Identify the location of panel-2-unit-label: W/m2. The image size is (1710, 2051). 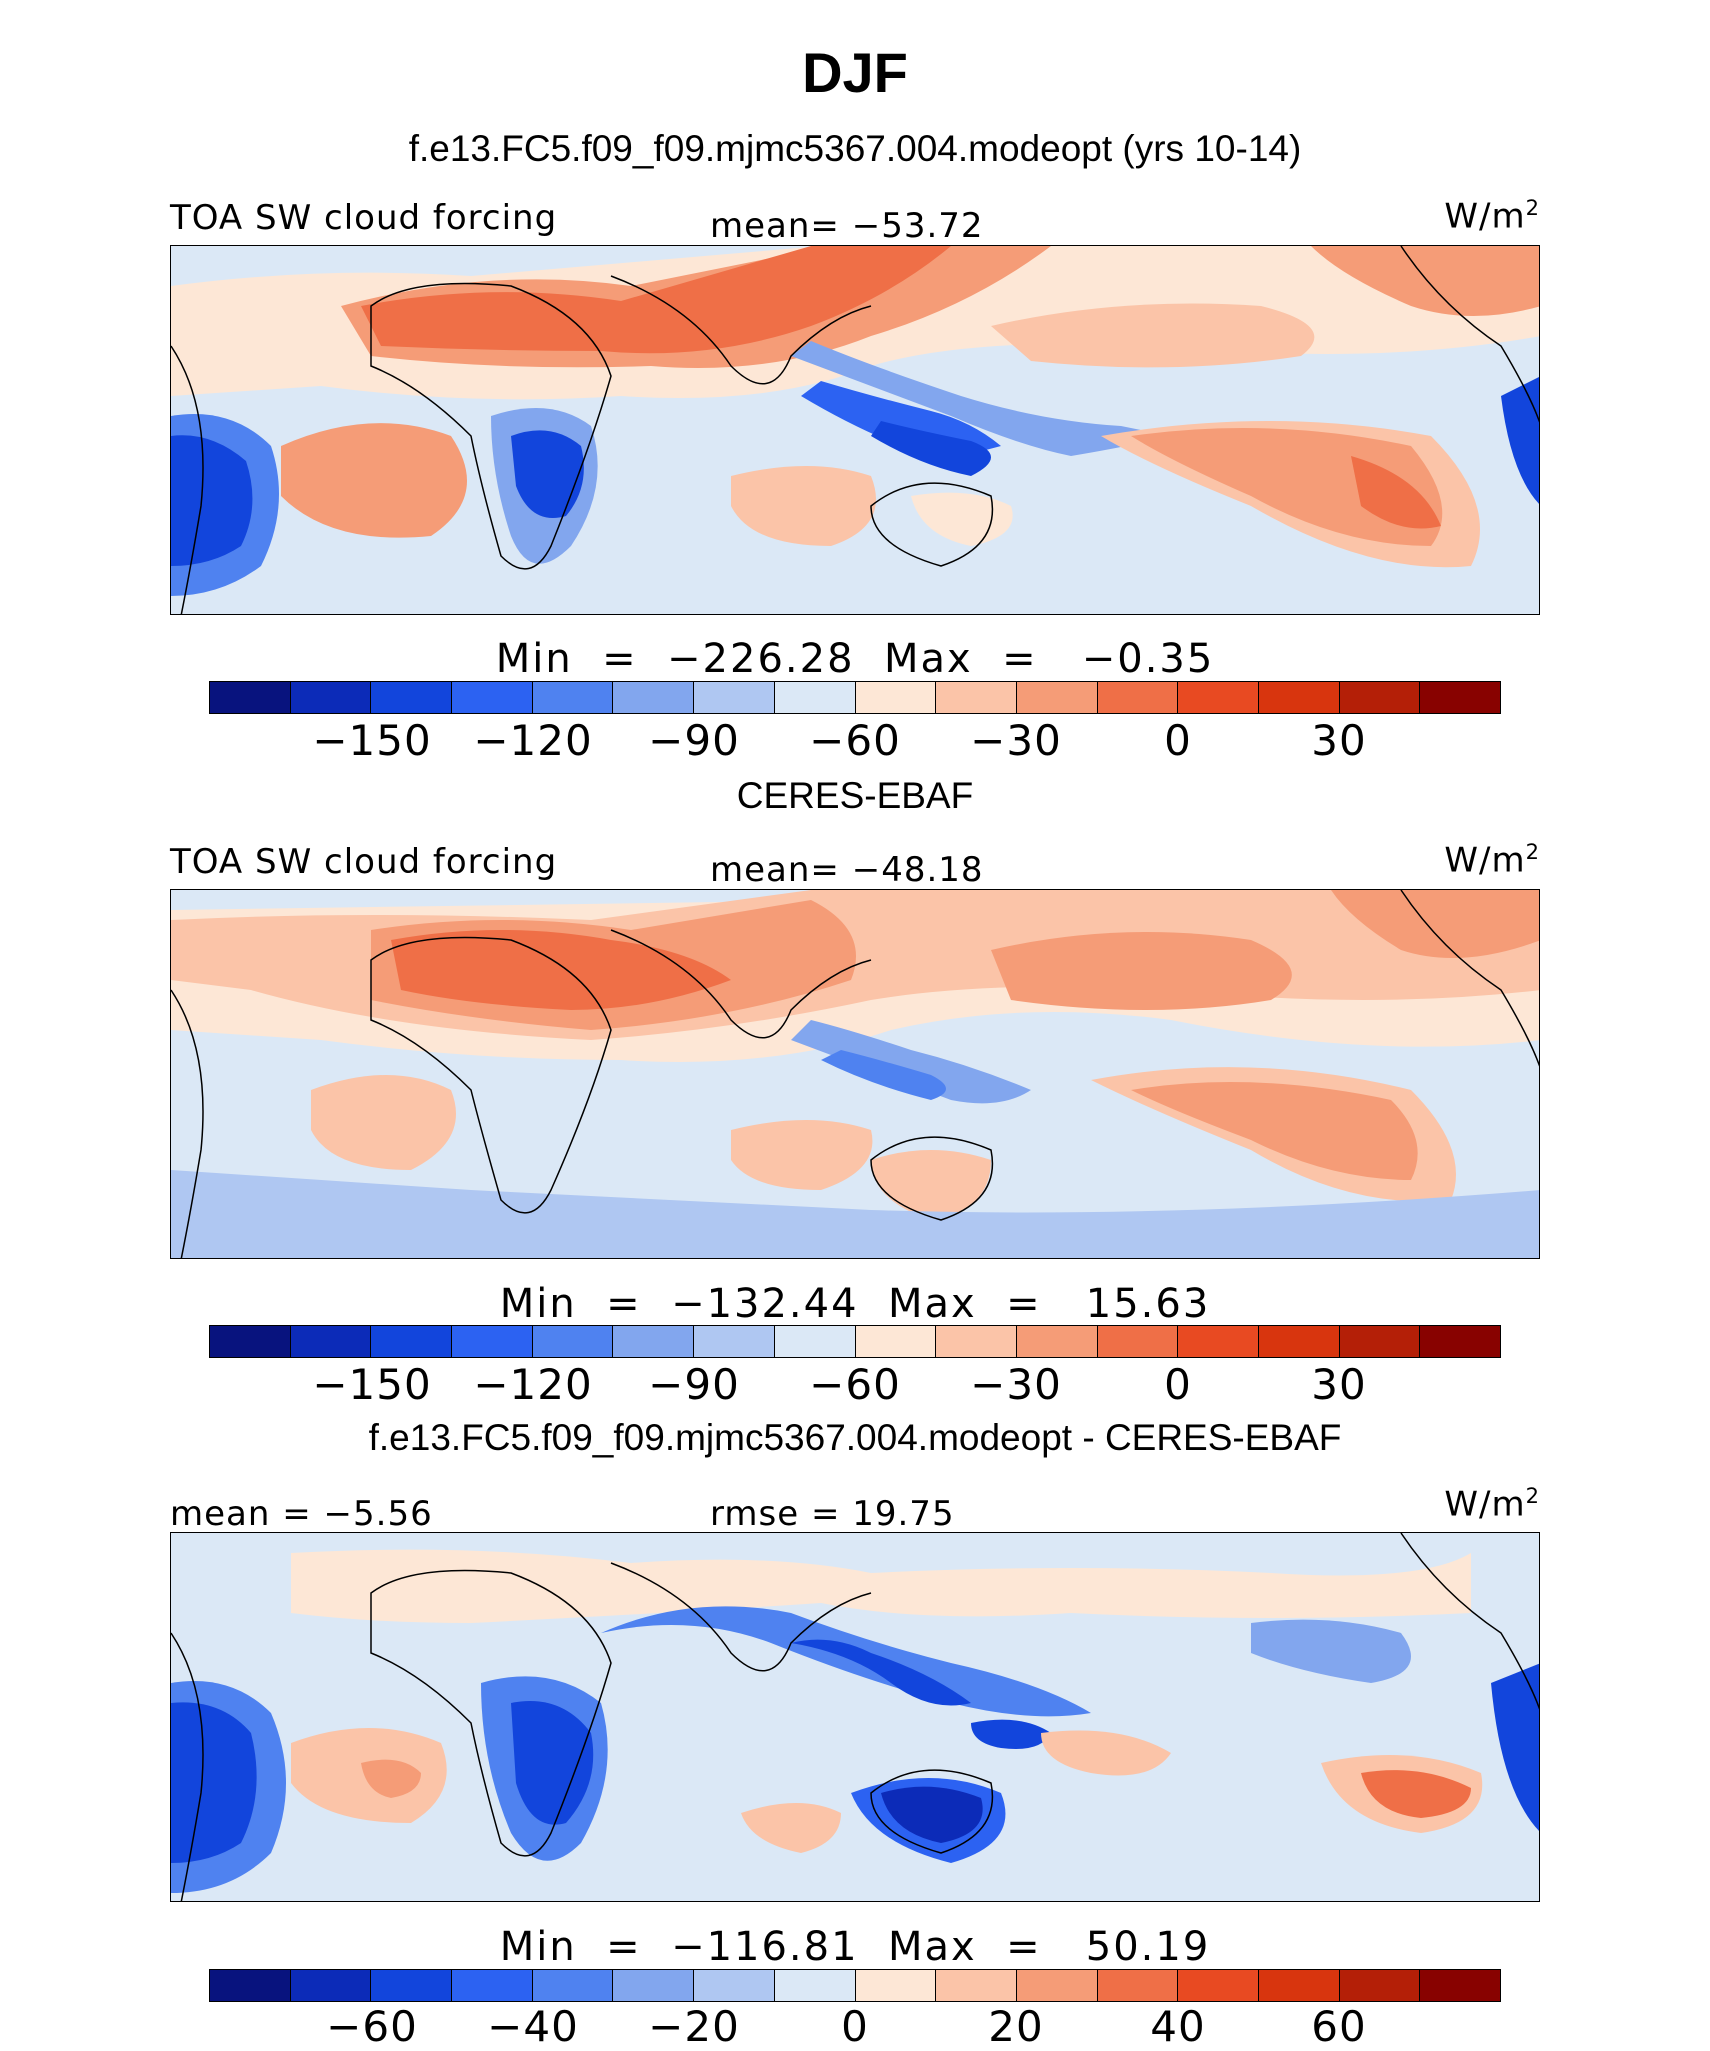
(1492, 860).